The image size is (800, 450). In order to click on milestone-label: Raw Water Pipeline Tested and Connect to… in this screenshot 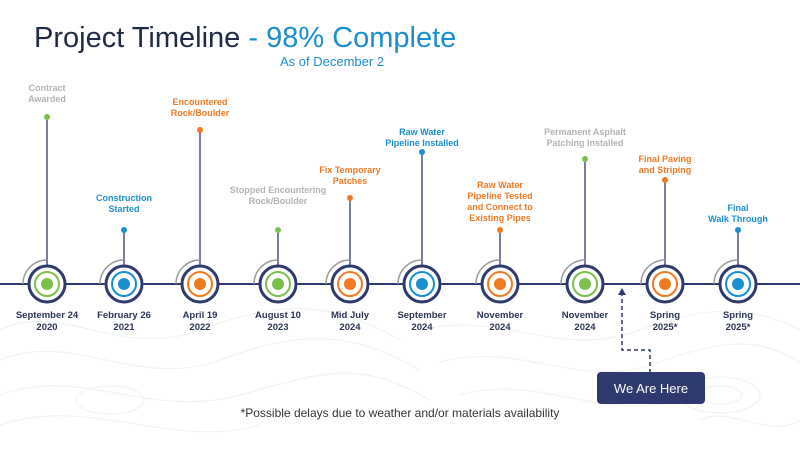, I will do `click(500, 201)`.